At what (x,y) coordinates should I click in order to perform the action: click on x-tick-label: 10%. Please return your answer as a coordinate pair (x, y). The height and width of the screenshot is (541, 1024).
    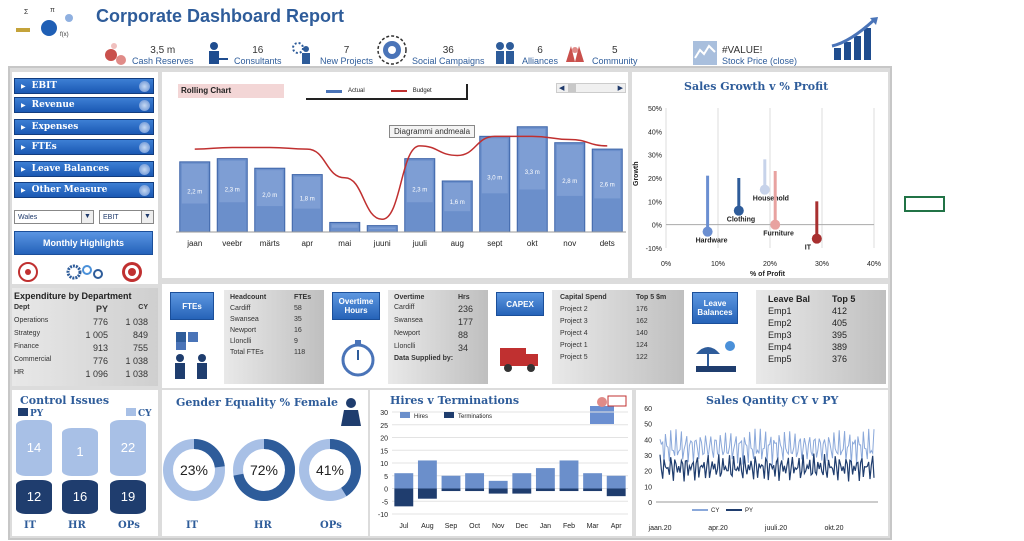
    Looking at the image, I should click on (718, 264).